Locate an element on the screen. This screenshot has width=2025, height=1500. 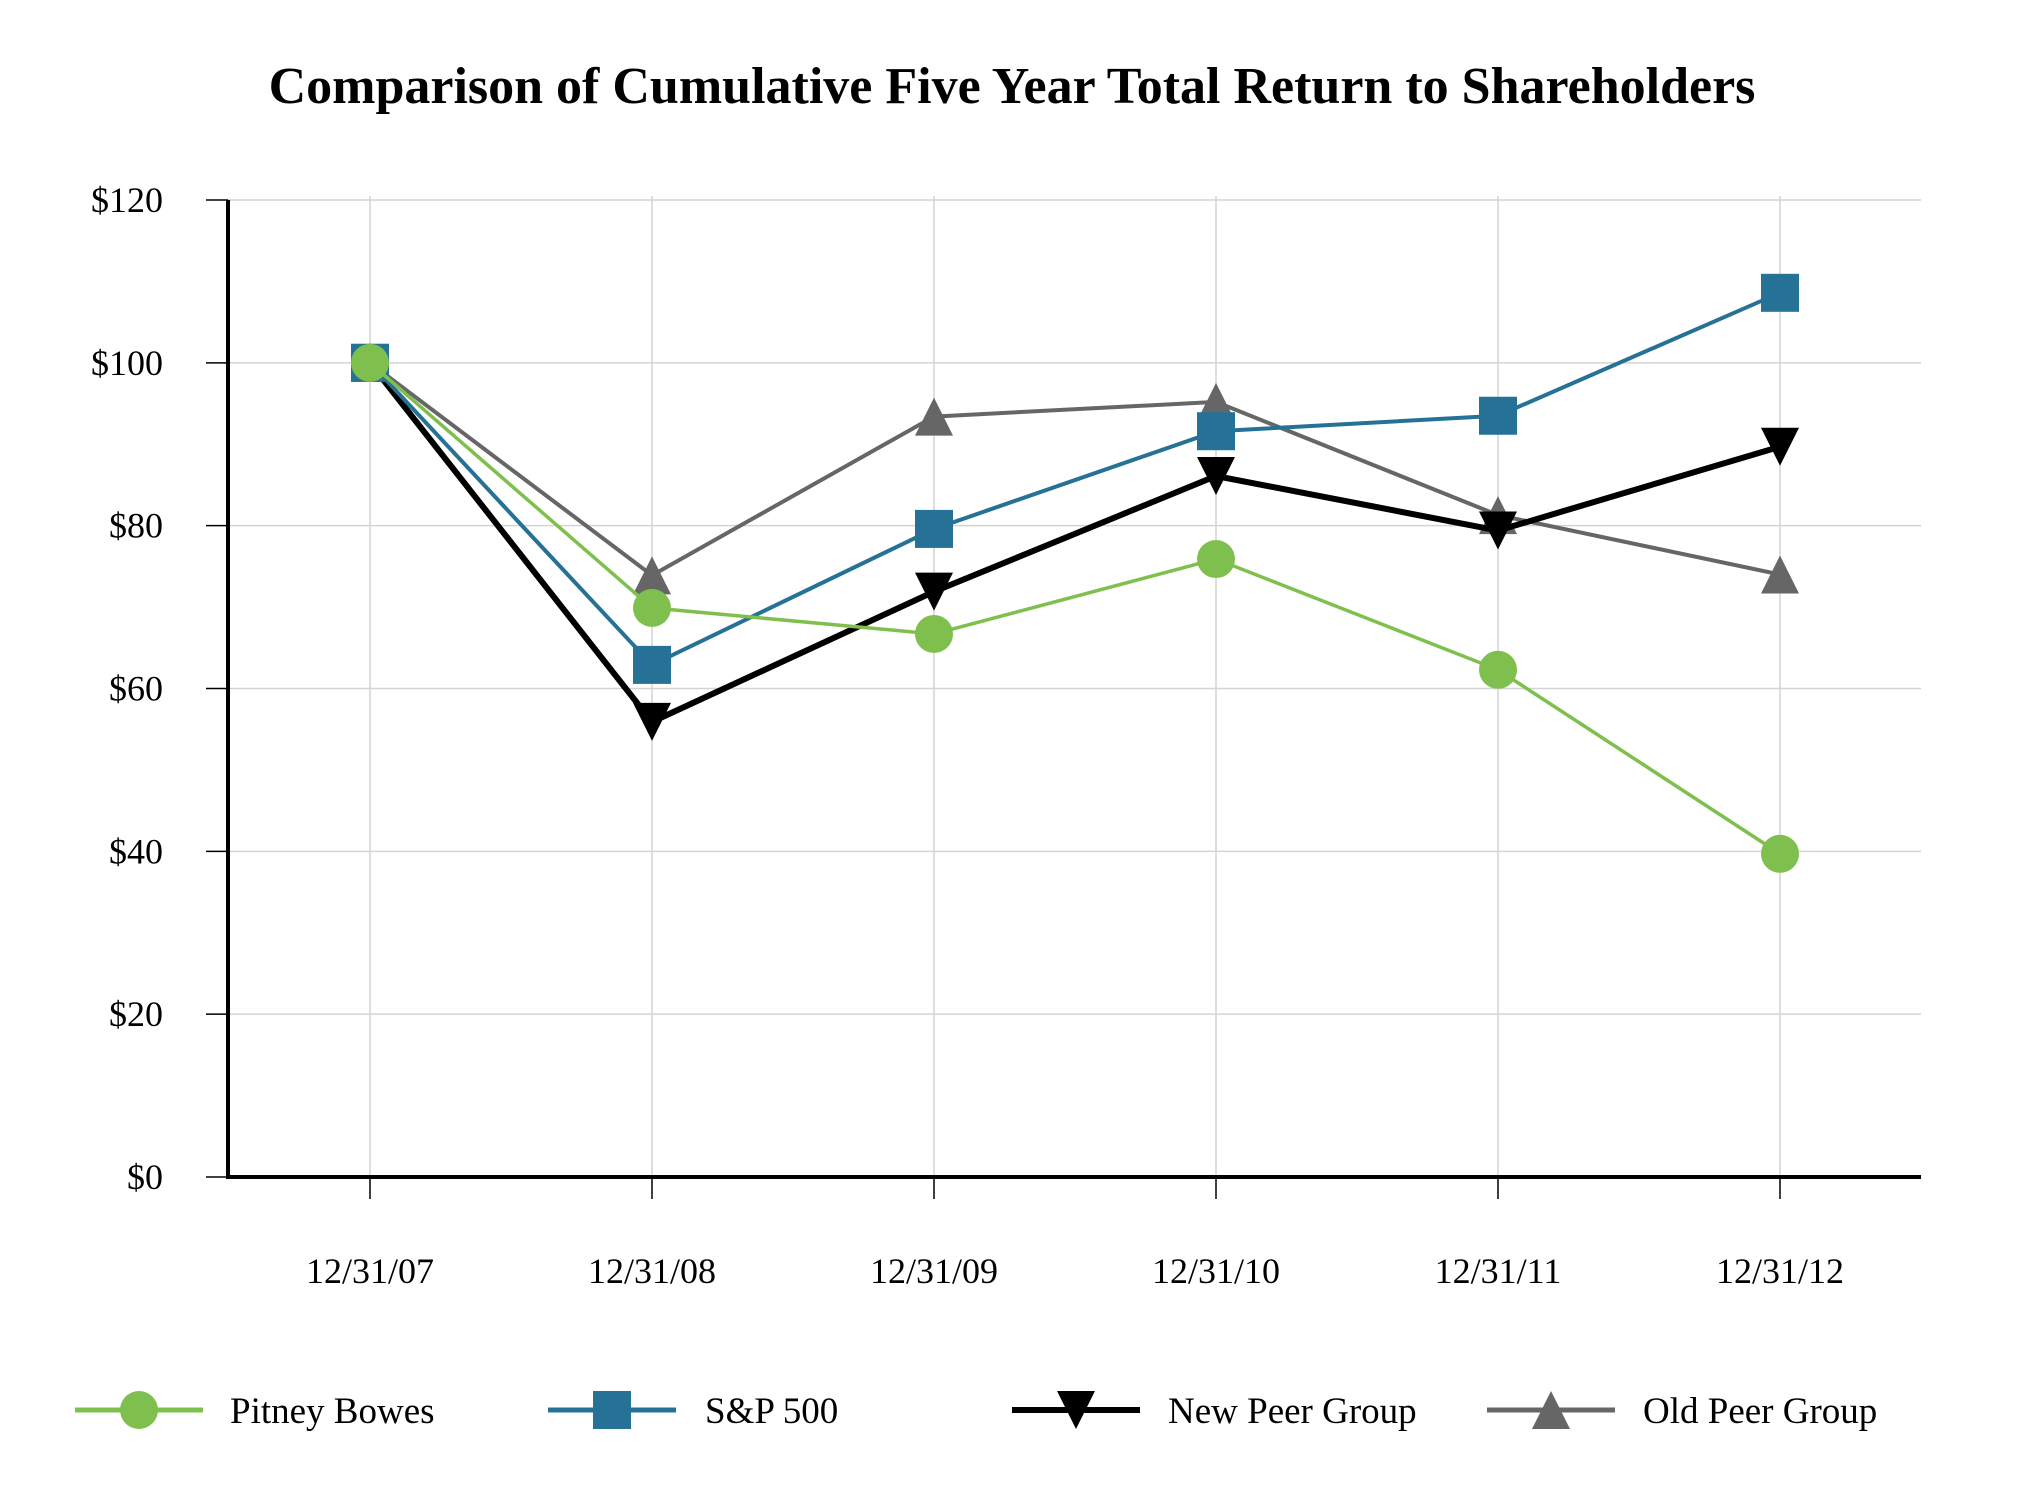
legend-marker-triangle-up-icon is located at coordinates (1551, 1410).